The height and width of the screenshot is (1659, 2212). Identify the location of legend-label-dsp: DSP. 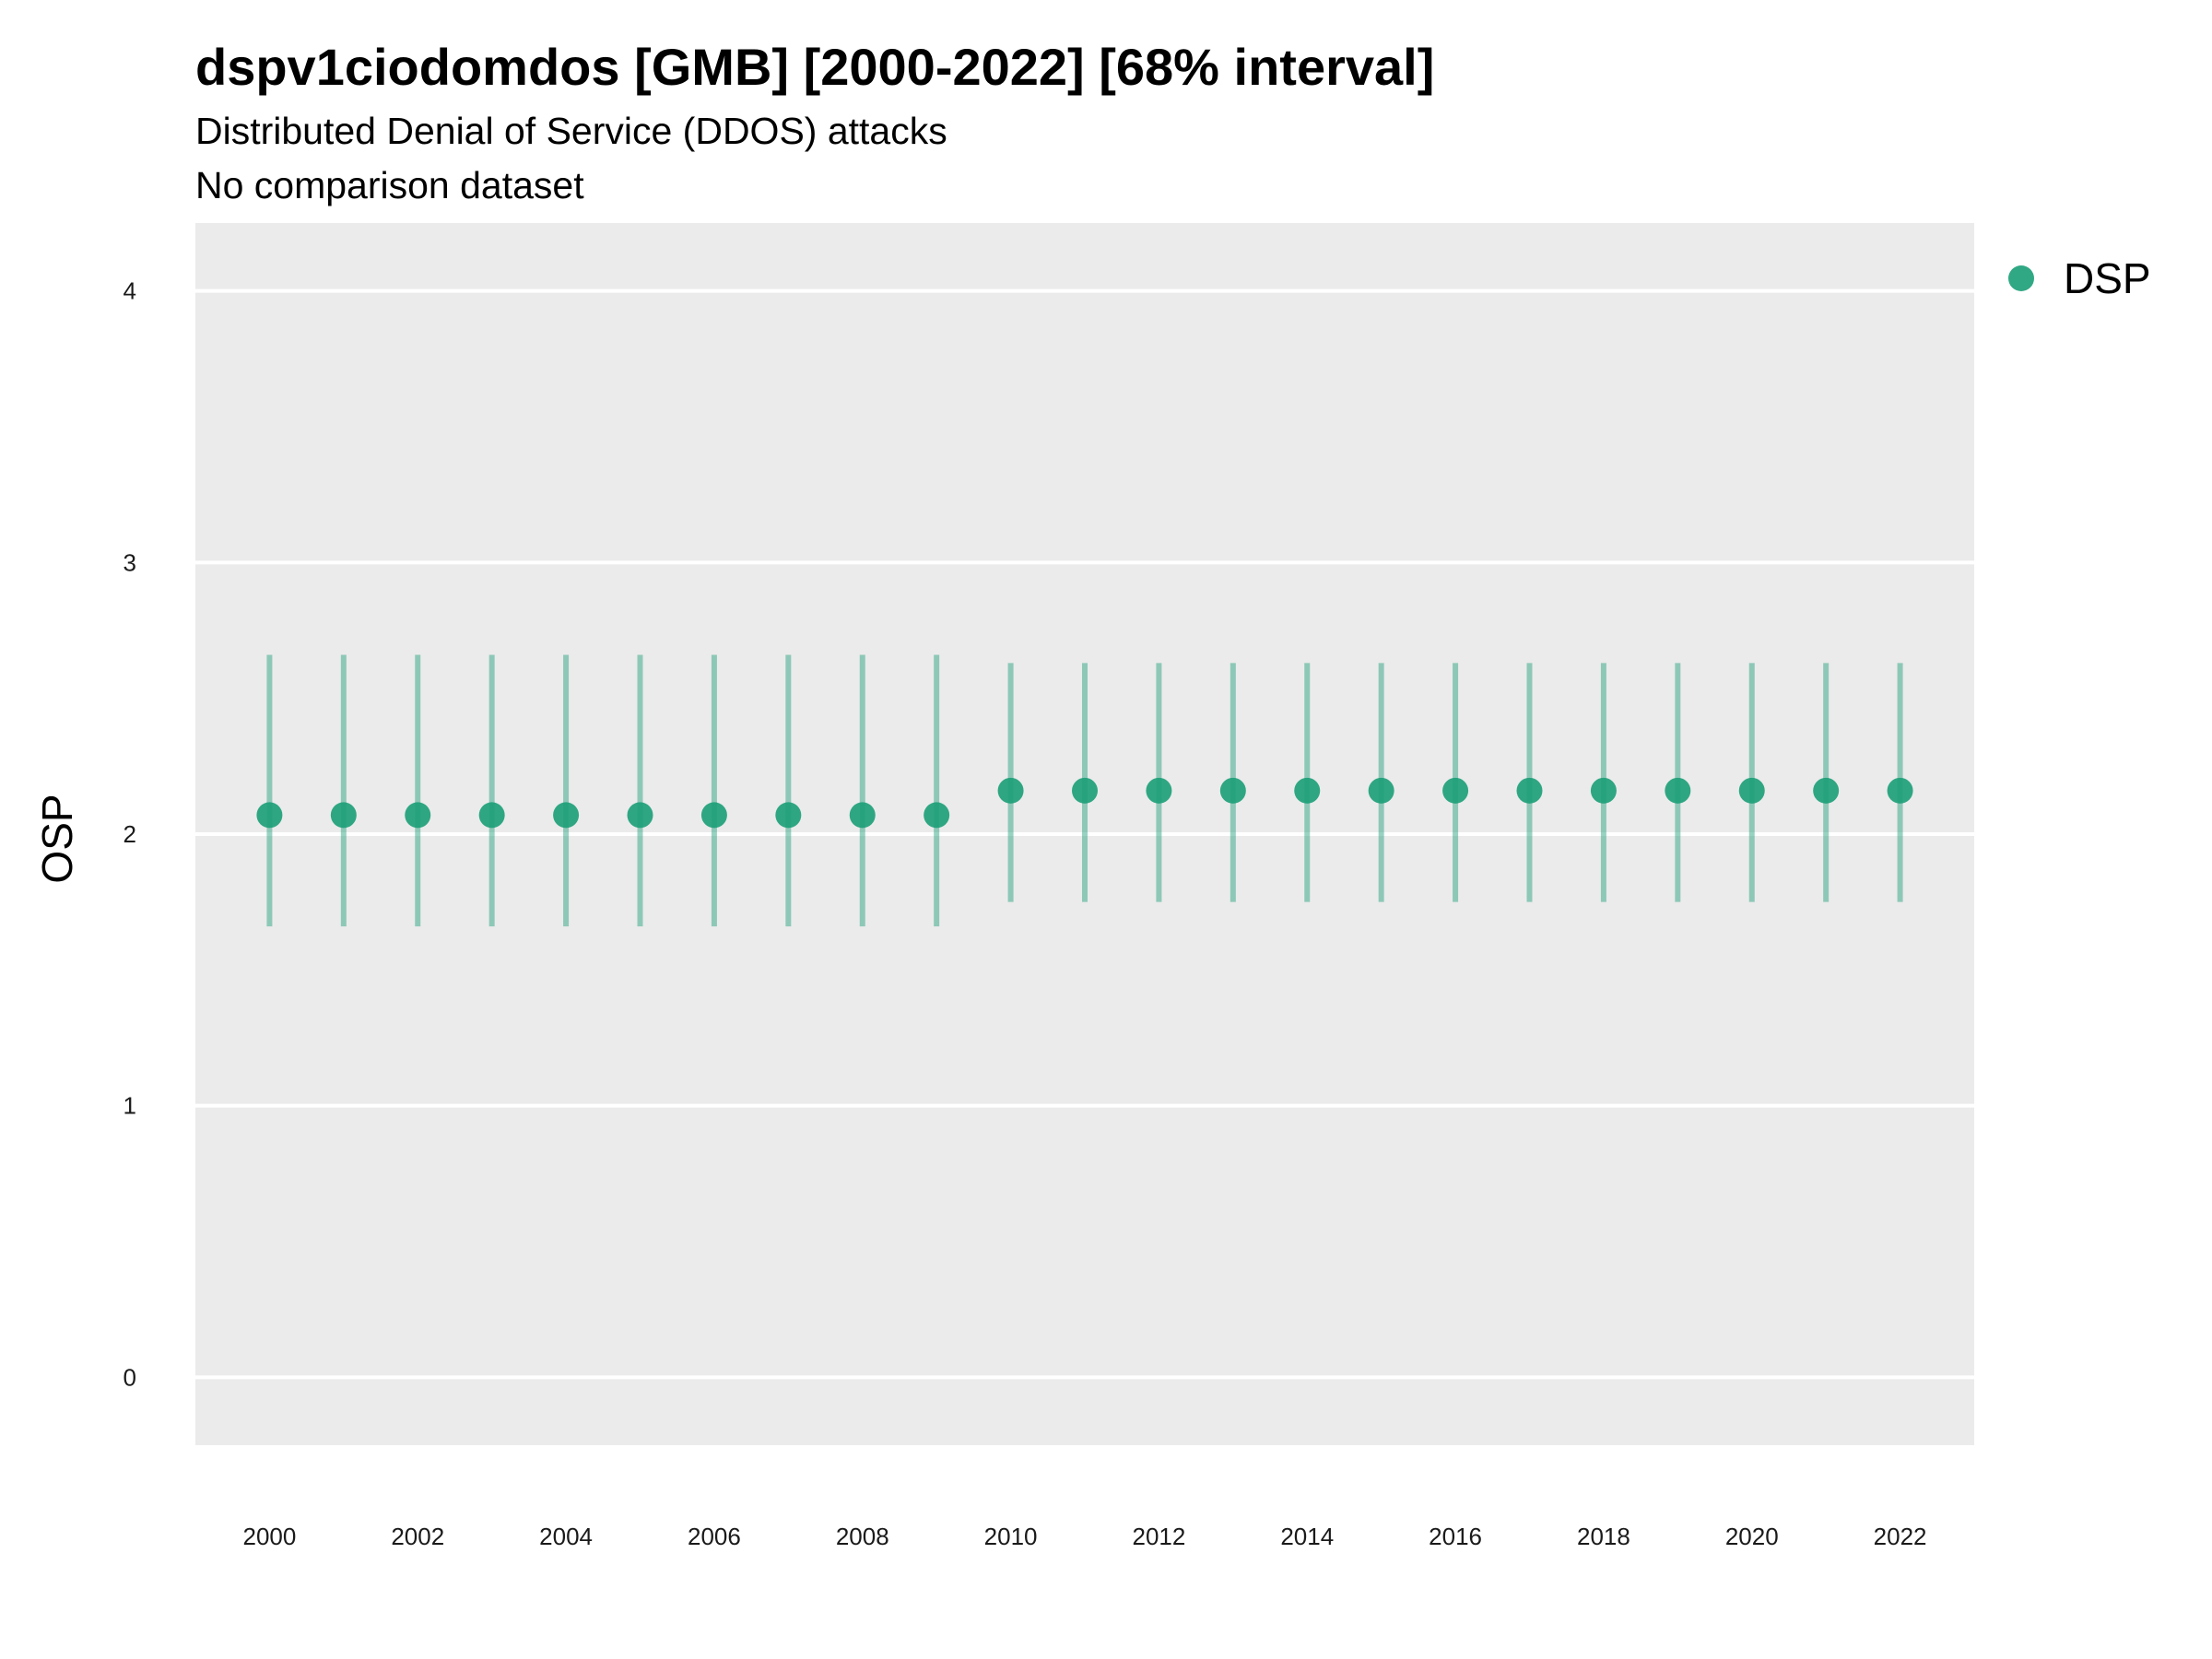
(2107, 278).